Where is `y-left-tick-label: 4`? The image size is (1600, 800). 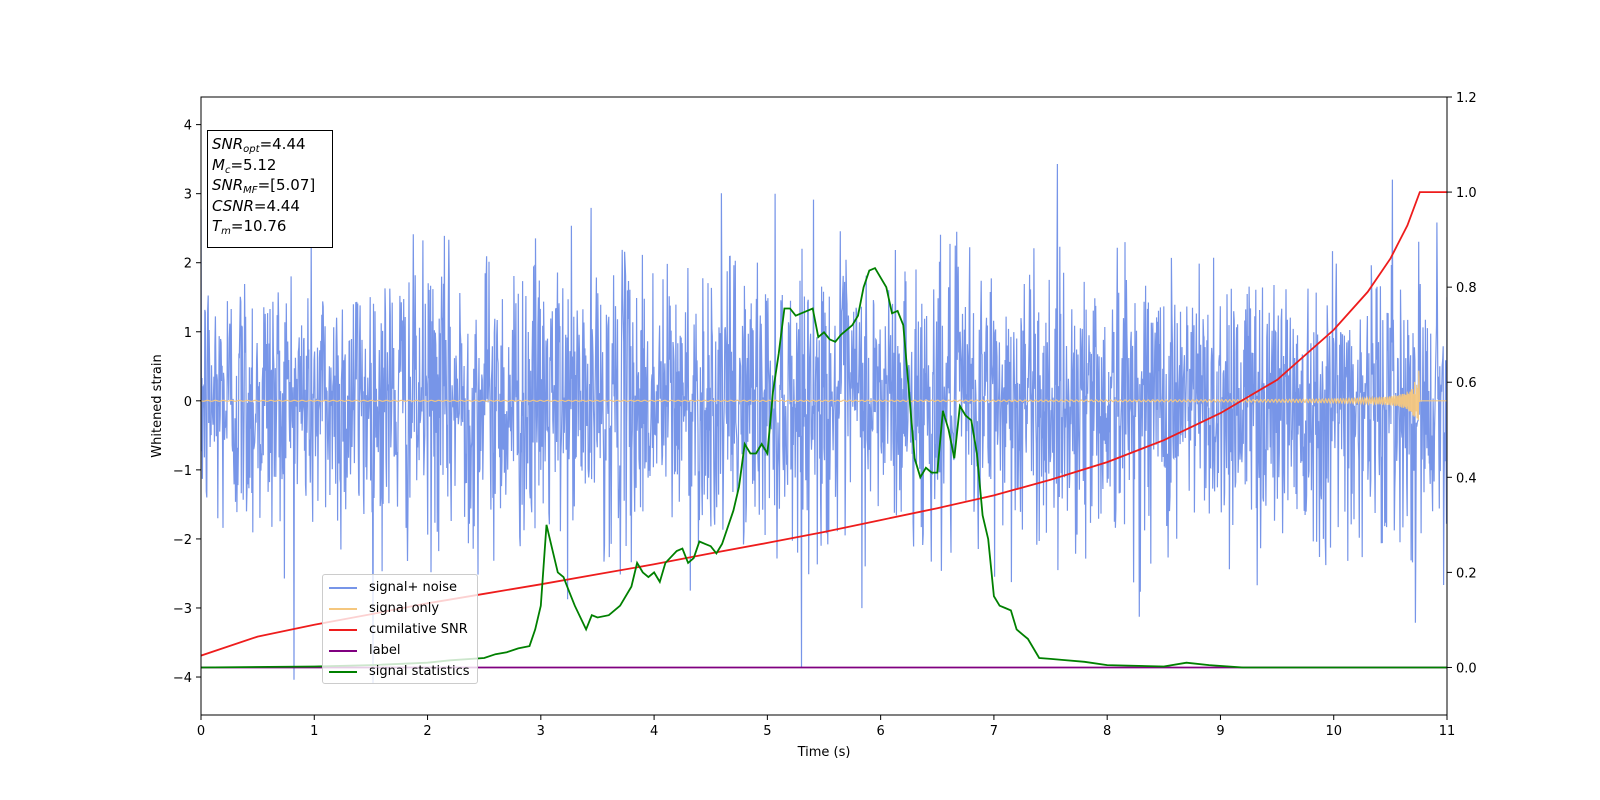
y-left-tick-label: 4 is located at coordinates (188, 126).